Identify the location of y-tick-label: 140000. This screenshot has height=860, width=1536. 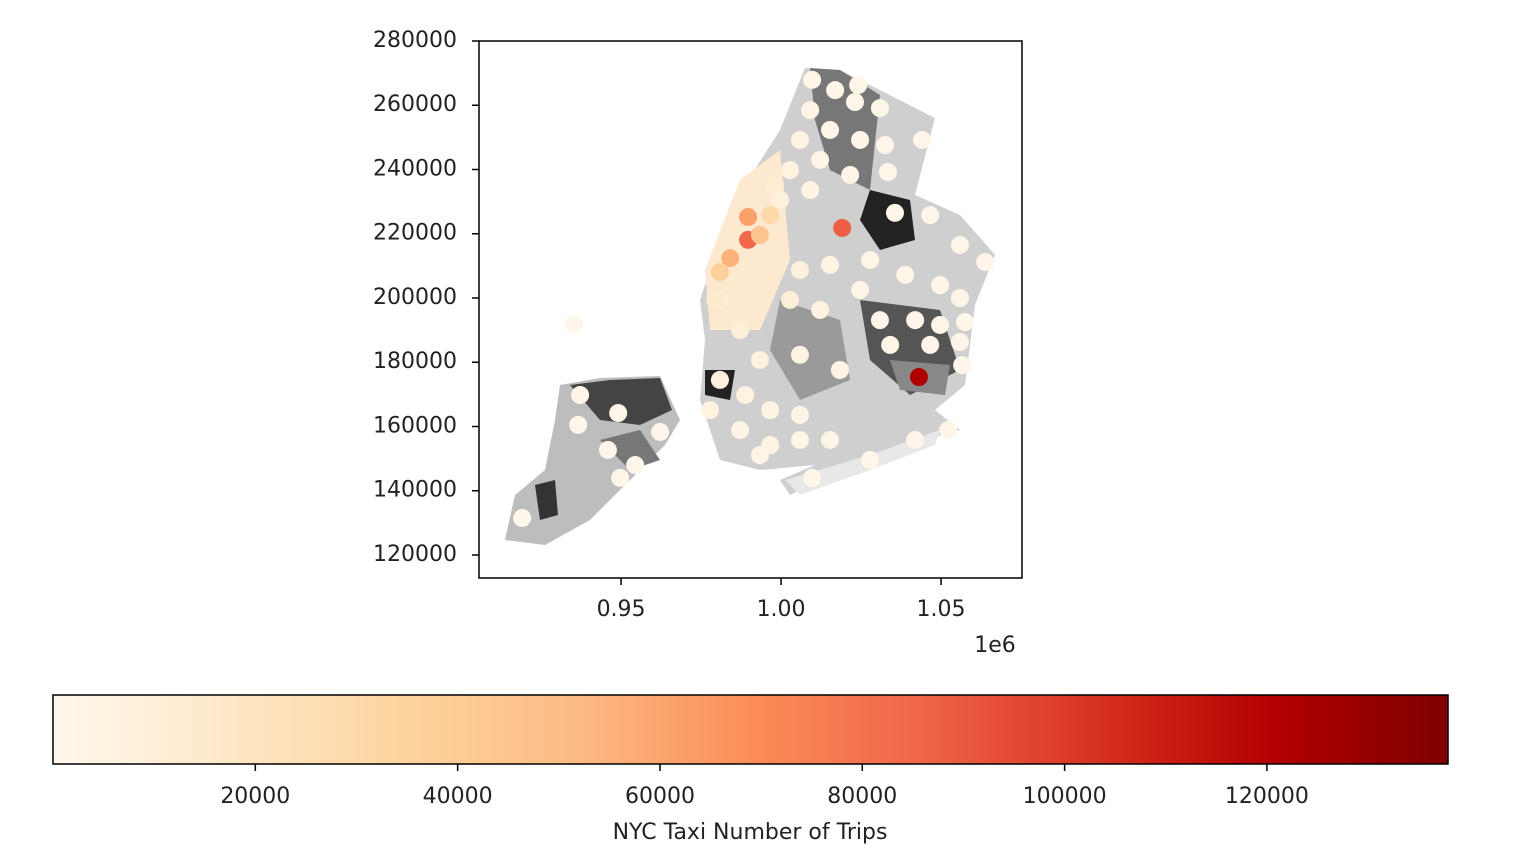
(415, 490).